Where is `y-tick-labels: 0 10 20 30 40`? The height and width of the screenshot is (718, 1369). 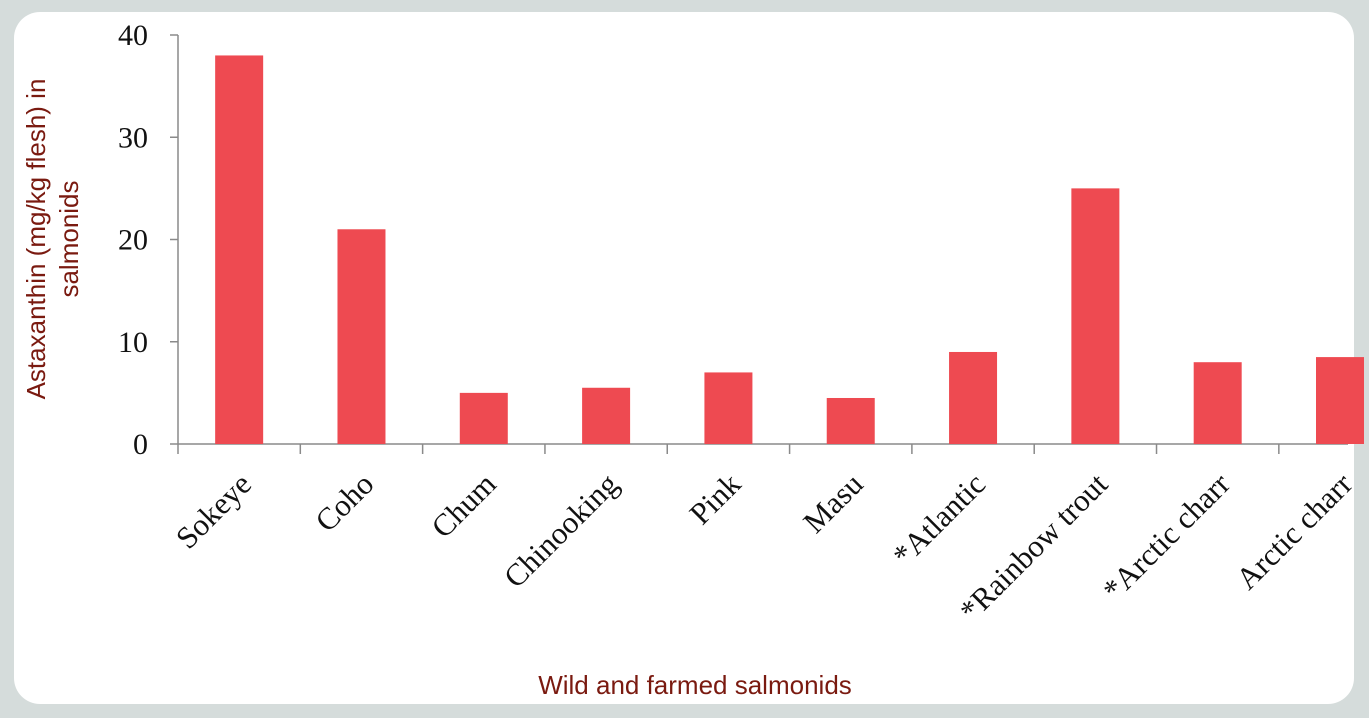 y-tick-labels: 0 10 20 30 40 is located at coordinates (133, 240).